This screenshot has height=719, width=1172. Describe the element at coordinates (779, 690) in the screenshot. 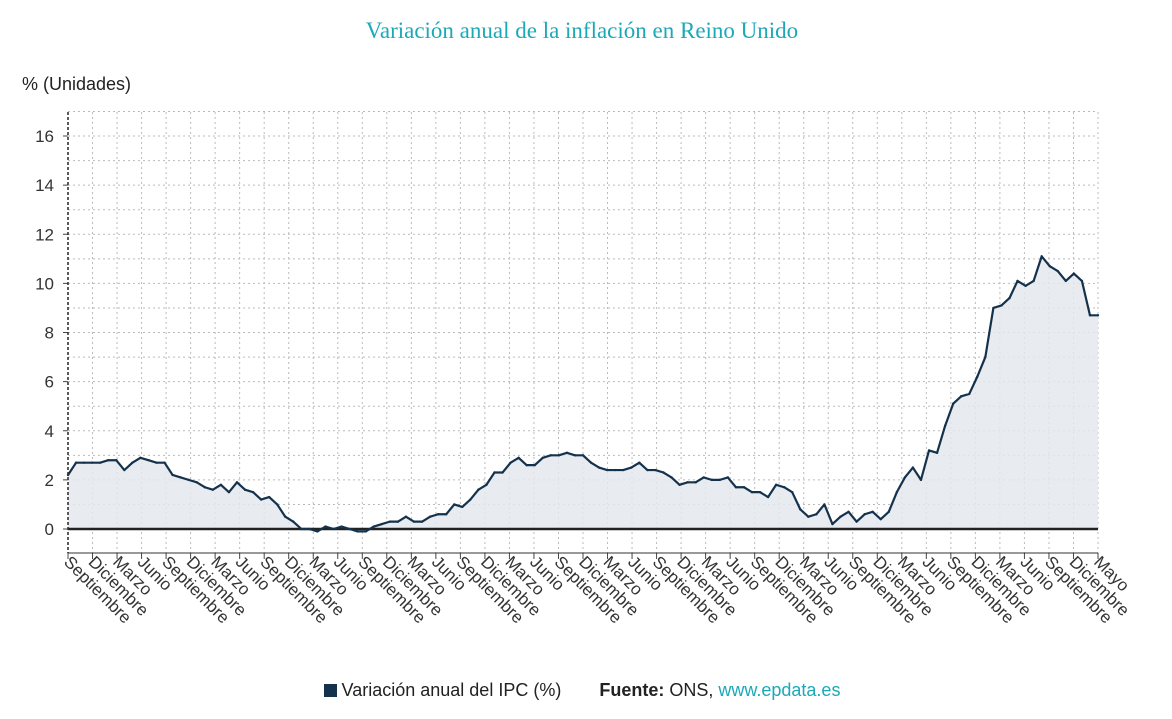

I see `source-link: www.epdata.es` at that location.